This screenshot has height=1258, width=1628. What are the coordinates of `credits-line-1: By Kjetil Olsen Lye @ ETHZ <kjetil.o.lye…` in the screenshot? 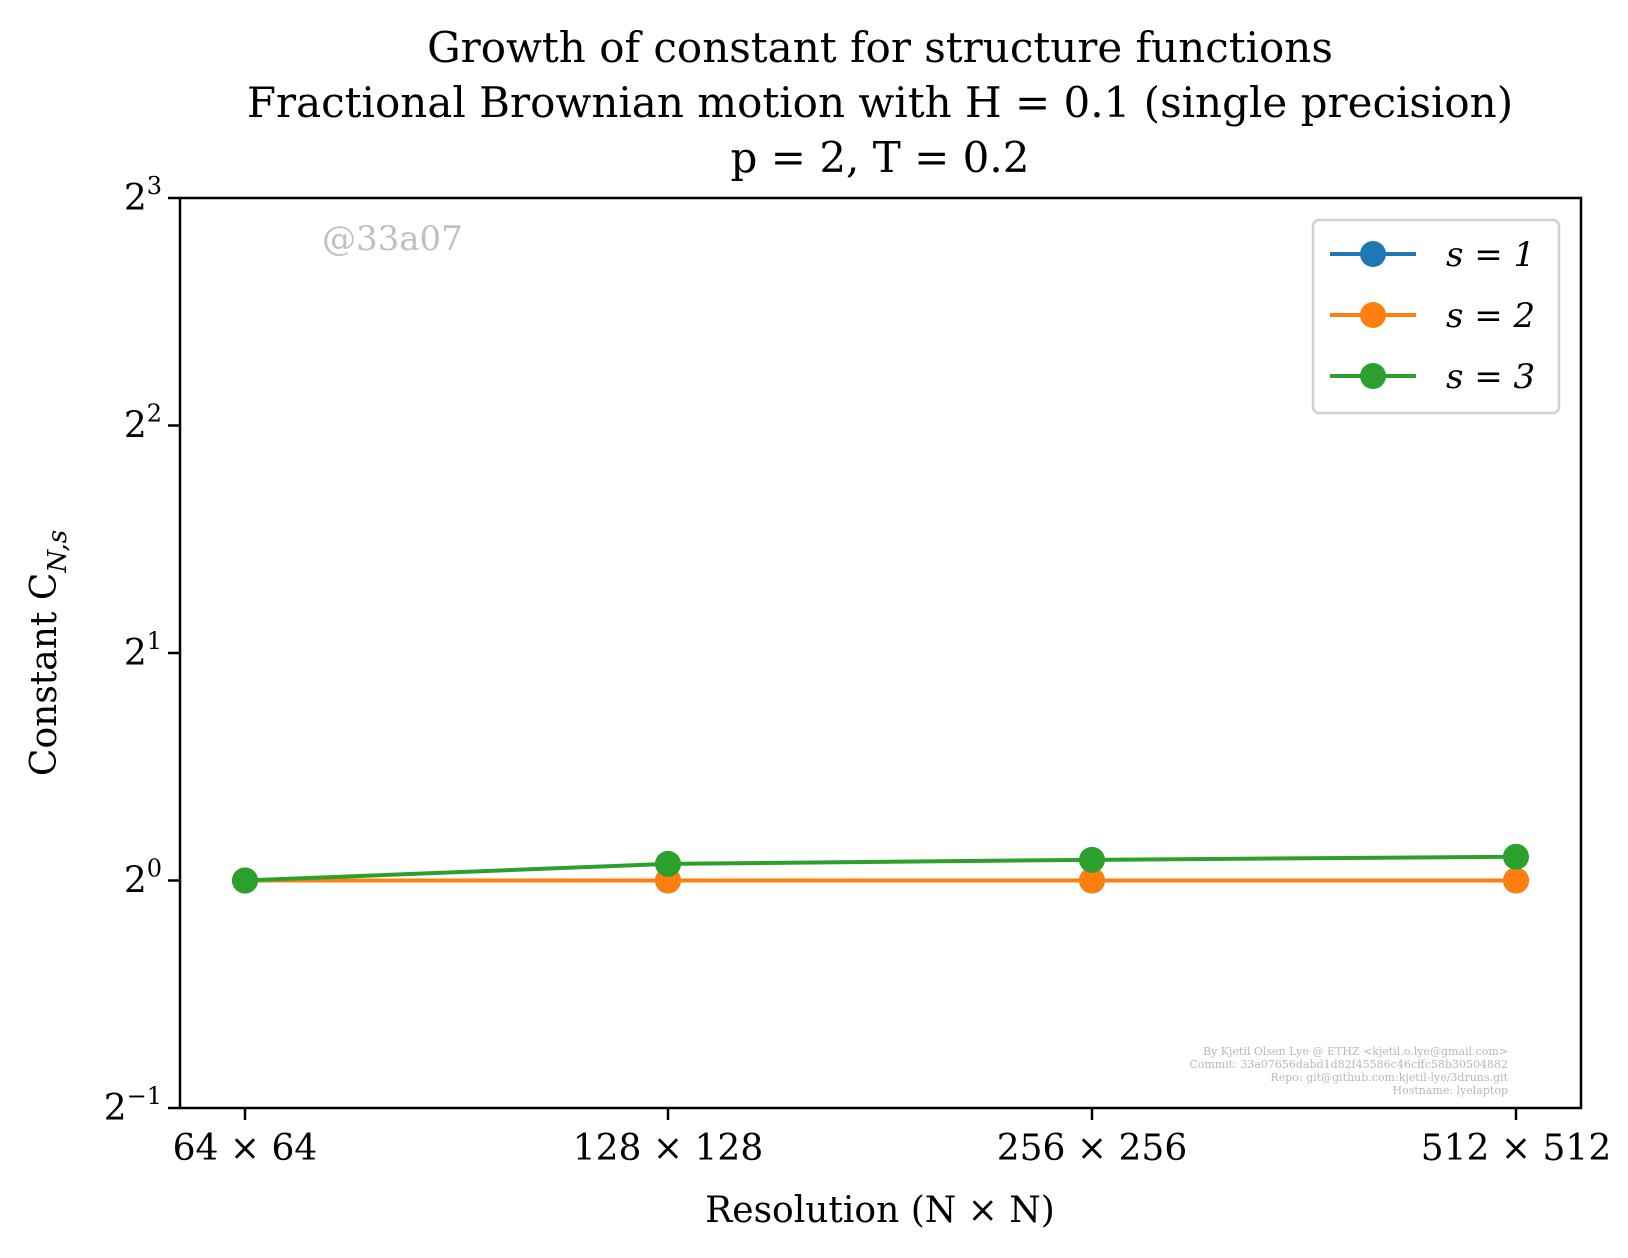 It's located at (1355, 1051).